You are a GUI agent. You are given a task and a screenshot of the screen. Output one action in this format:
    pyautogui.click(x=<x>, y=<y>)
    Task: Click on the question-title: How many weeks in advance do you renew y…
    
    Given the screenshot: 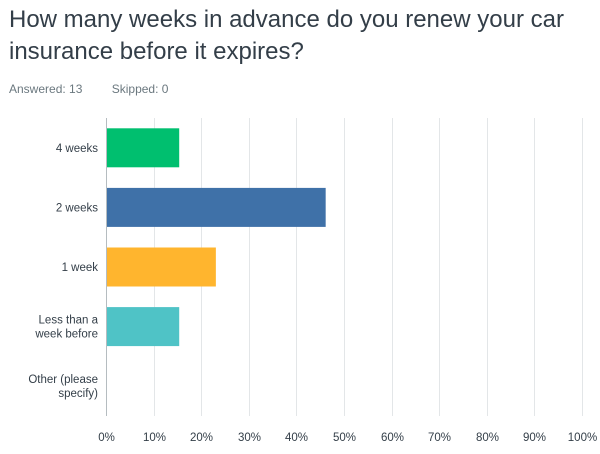 What is the action you would take?
    pyautogui.click(x=286, y=35)
    